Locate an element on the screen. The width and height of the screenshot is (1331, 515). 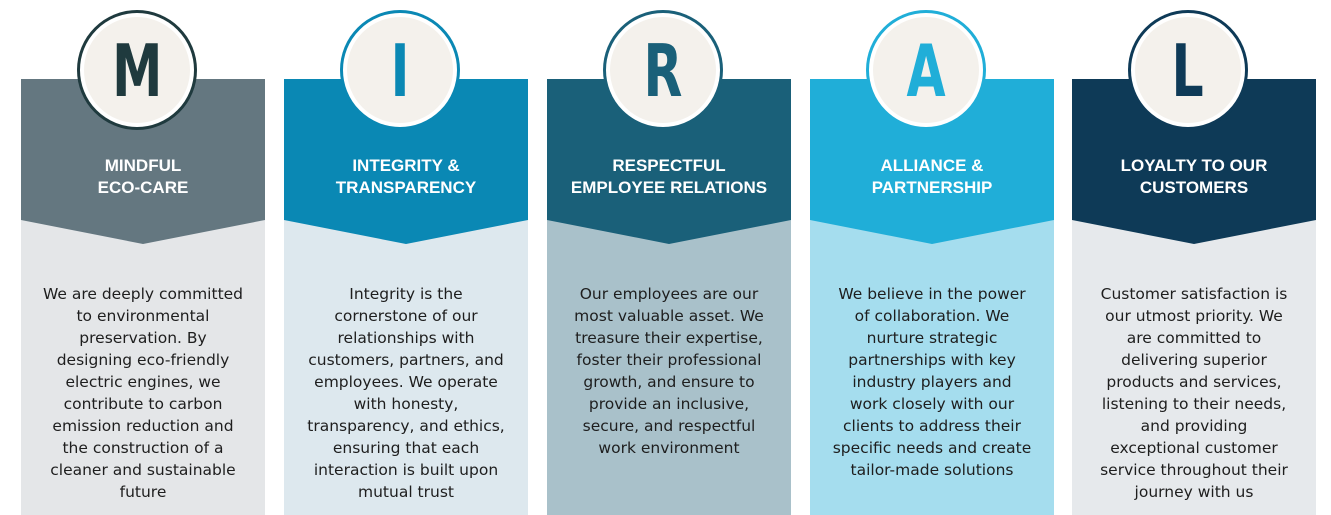
card-title: LOYALTY TO OUR CUSTOMERS is located at coordinates (1194, 176).